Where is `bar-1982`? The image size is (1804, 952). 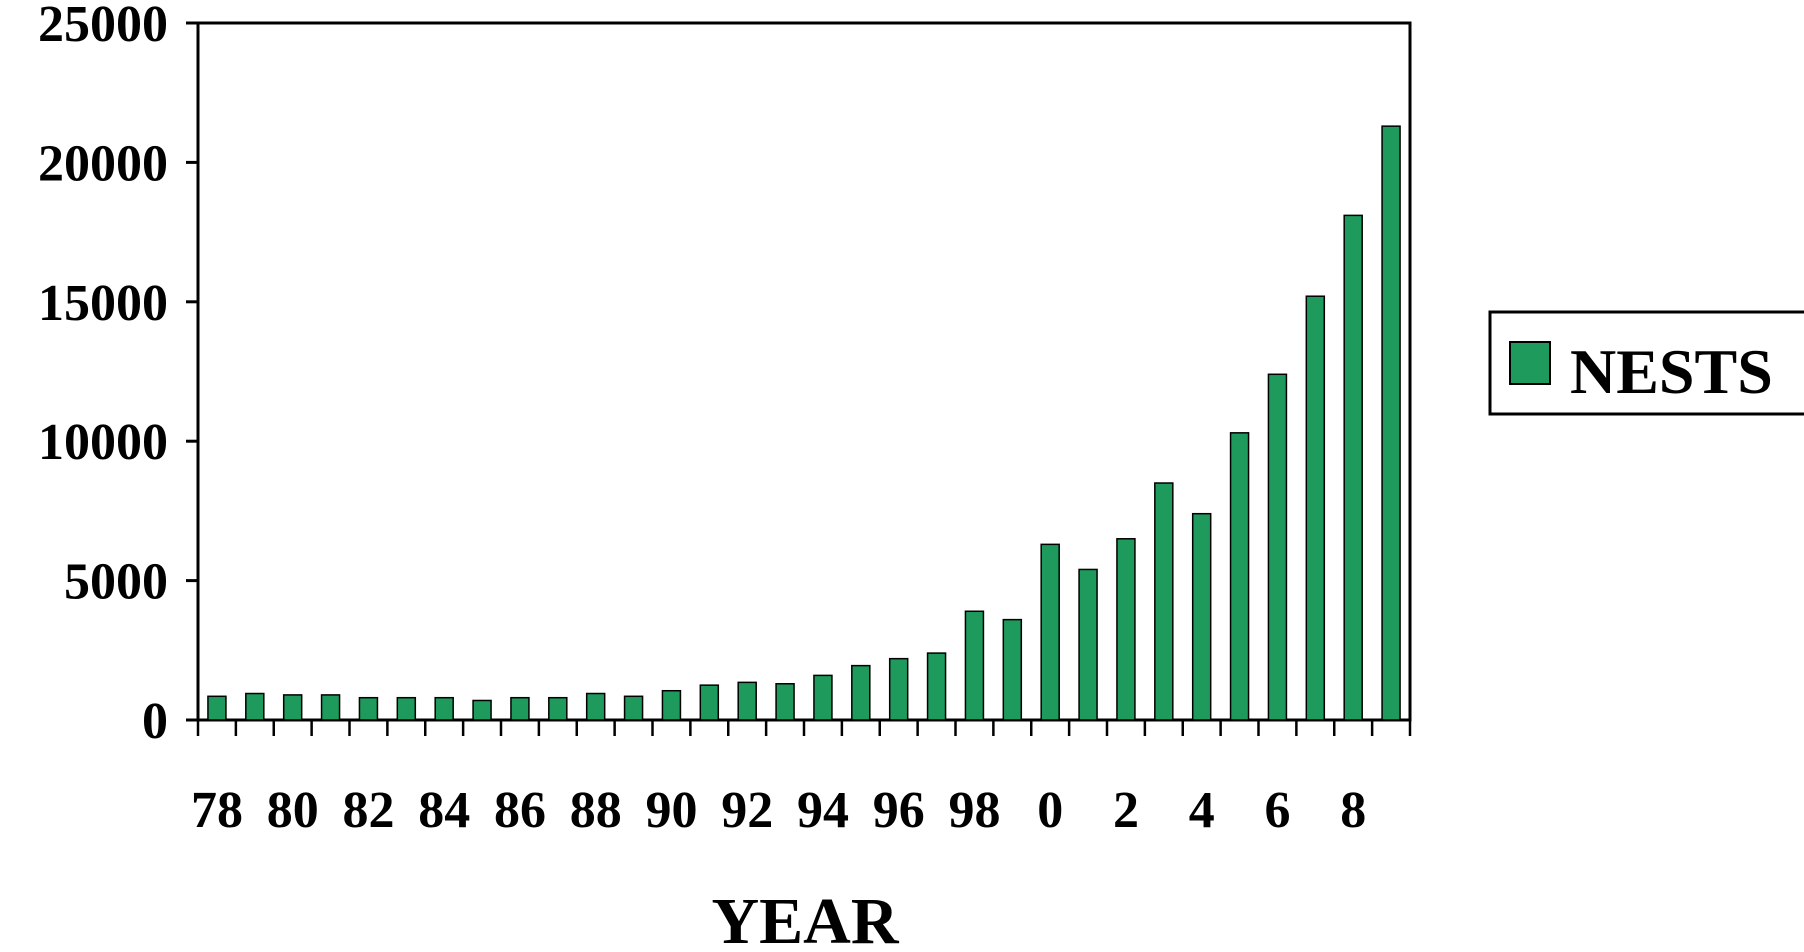
bar-1982 is located at coordinates (368, 708).